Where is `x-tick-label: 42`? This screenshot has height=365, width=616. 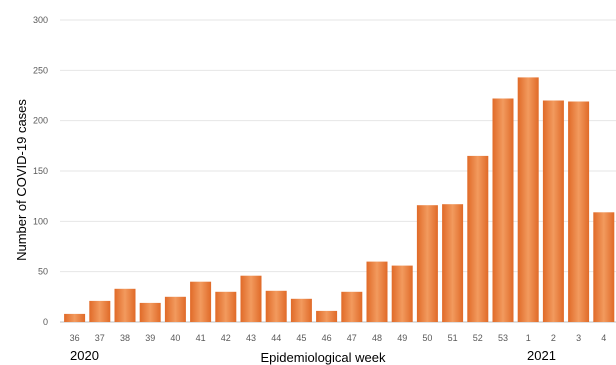
x-tick-label: 42 is located at coordinates (226, 338).